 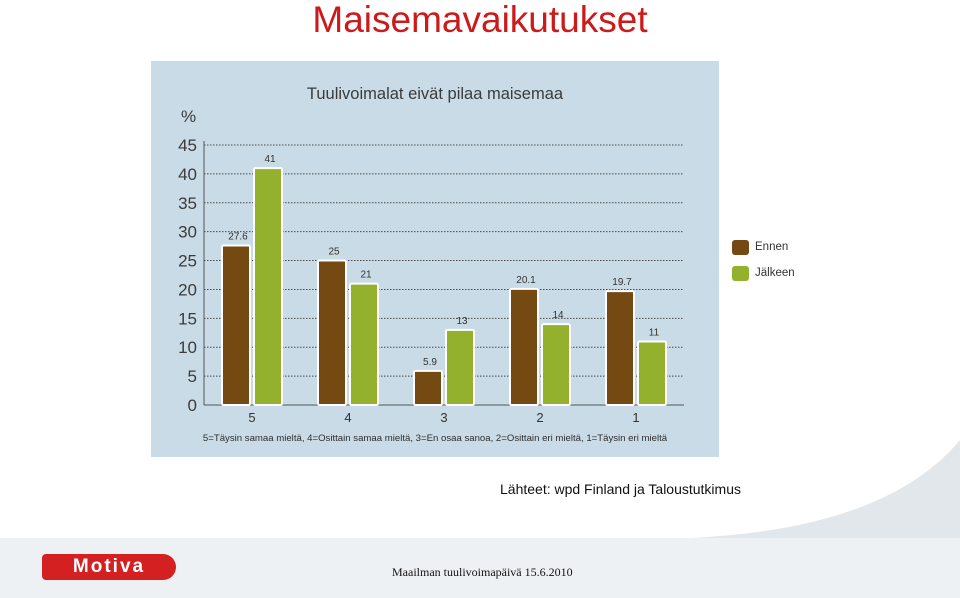 I want to click on data-label: 25, so click(x=334, y=252).